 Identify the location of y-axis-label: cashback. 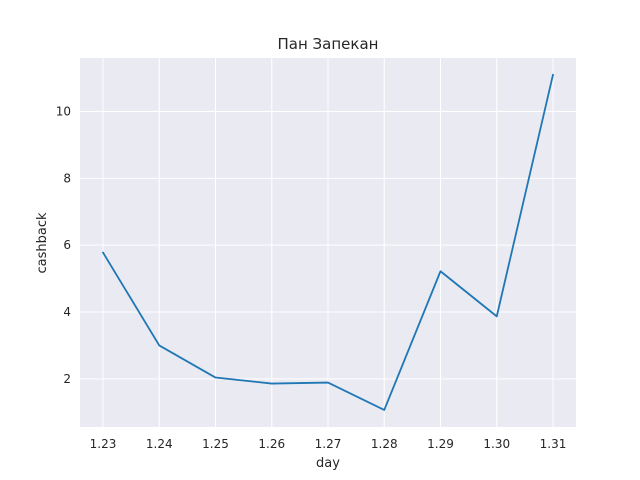
(42, 242).